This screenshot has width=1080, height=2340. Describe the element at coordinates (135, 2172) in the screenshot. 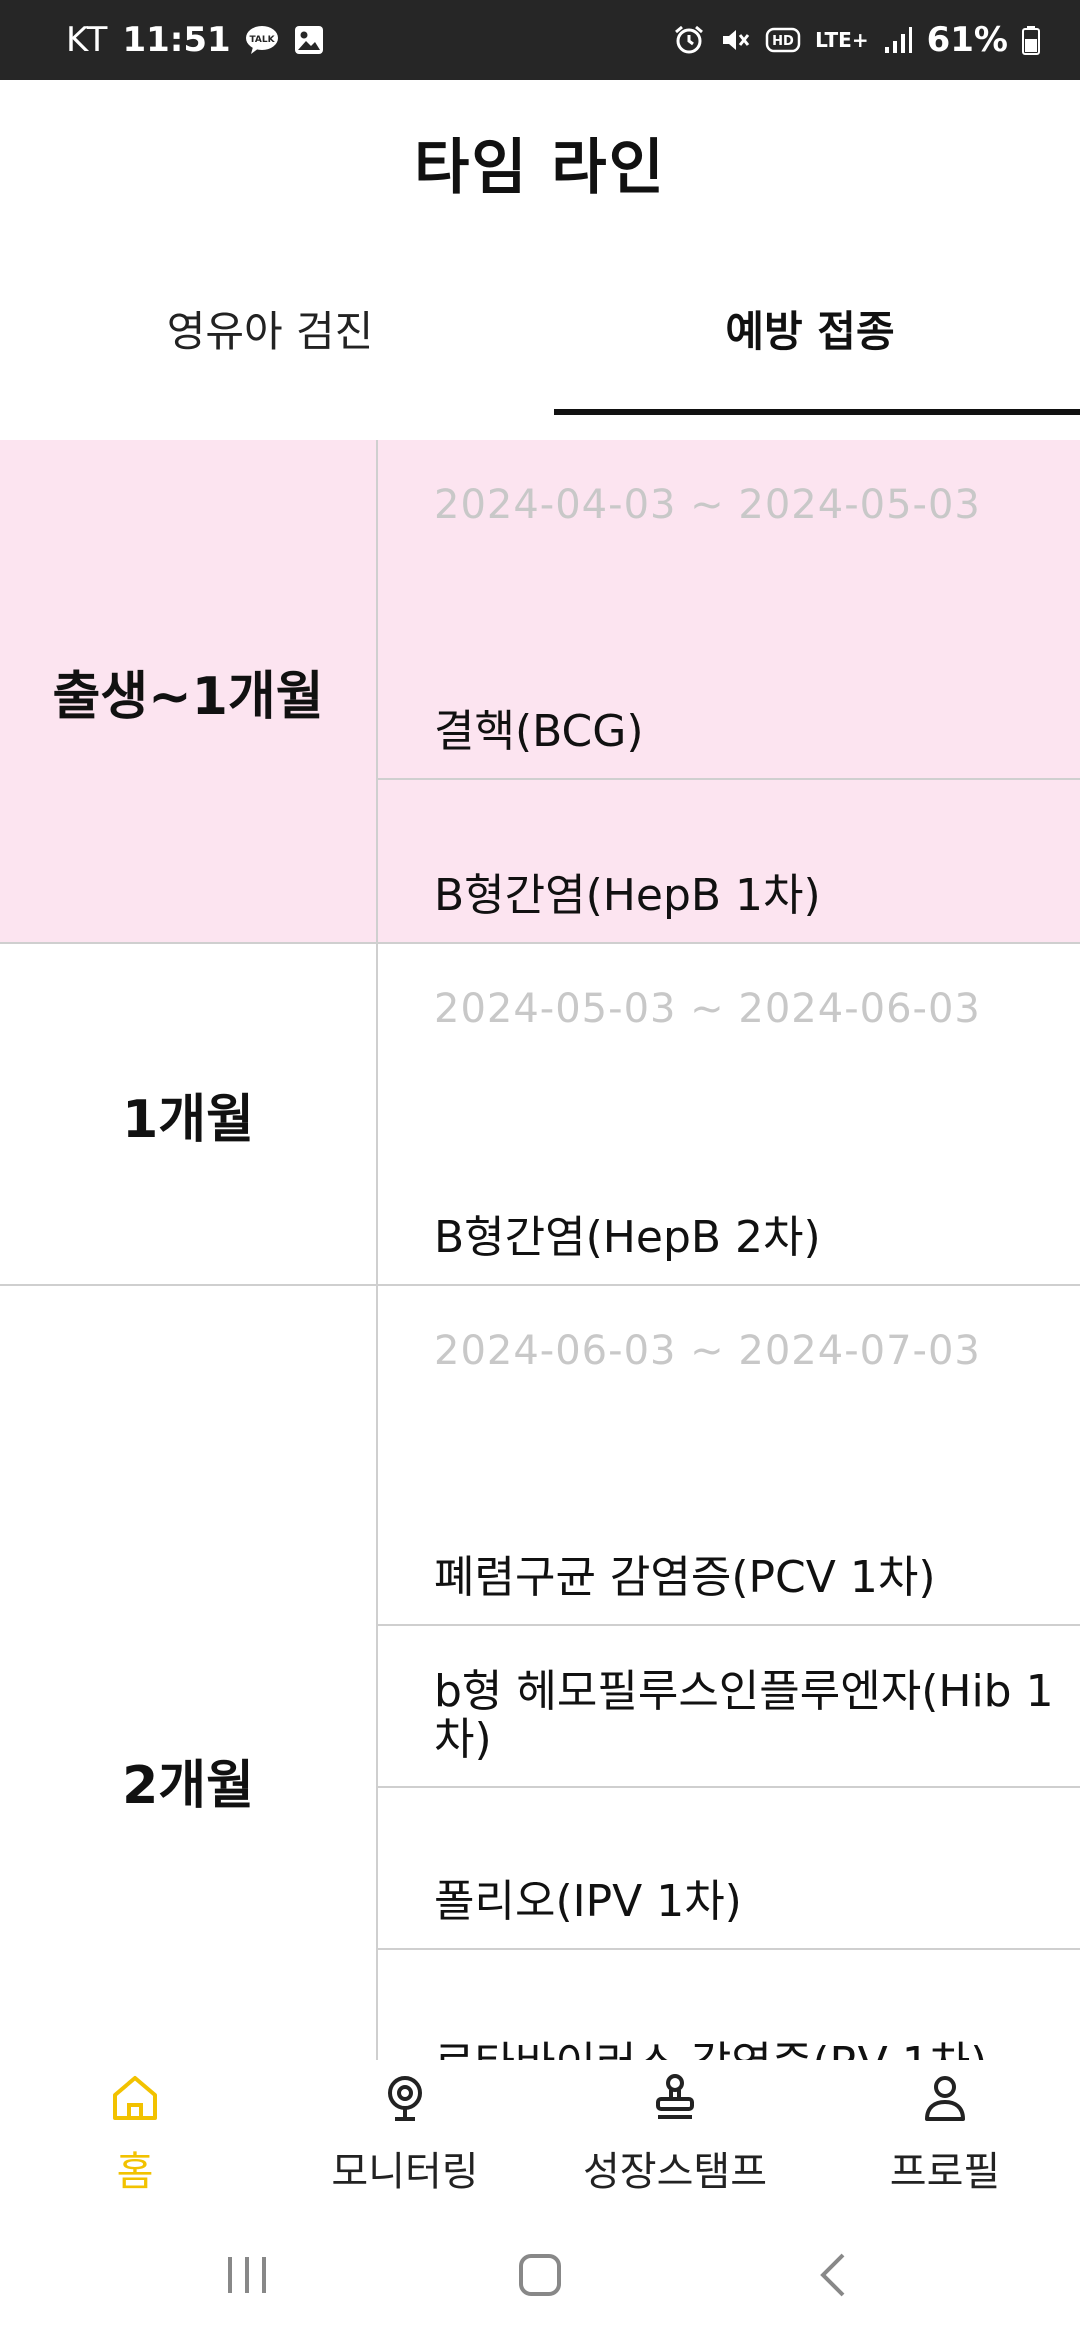

I see `nav-home-label: 홈` at that location.